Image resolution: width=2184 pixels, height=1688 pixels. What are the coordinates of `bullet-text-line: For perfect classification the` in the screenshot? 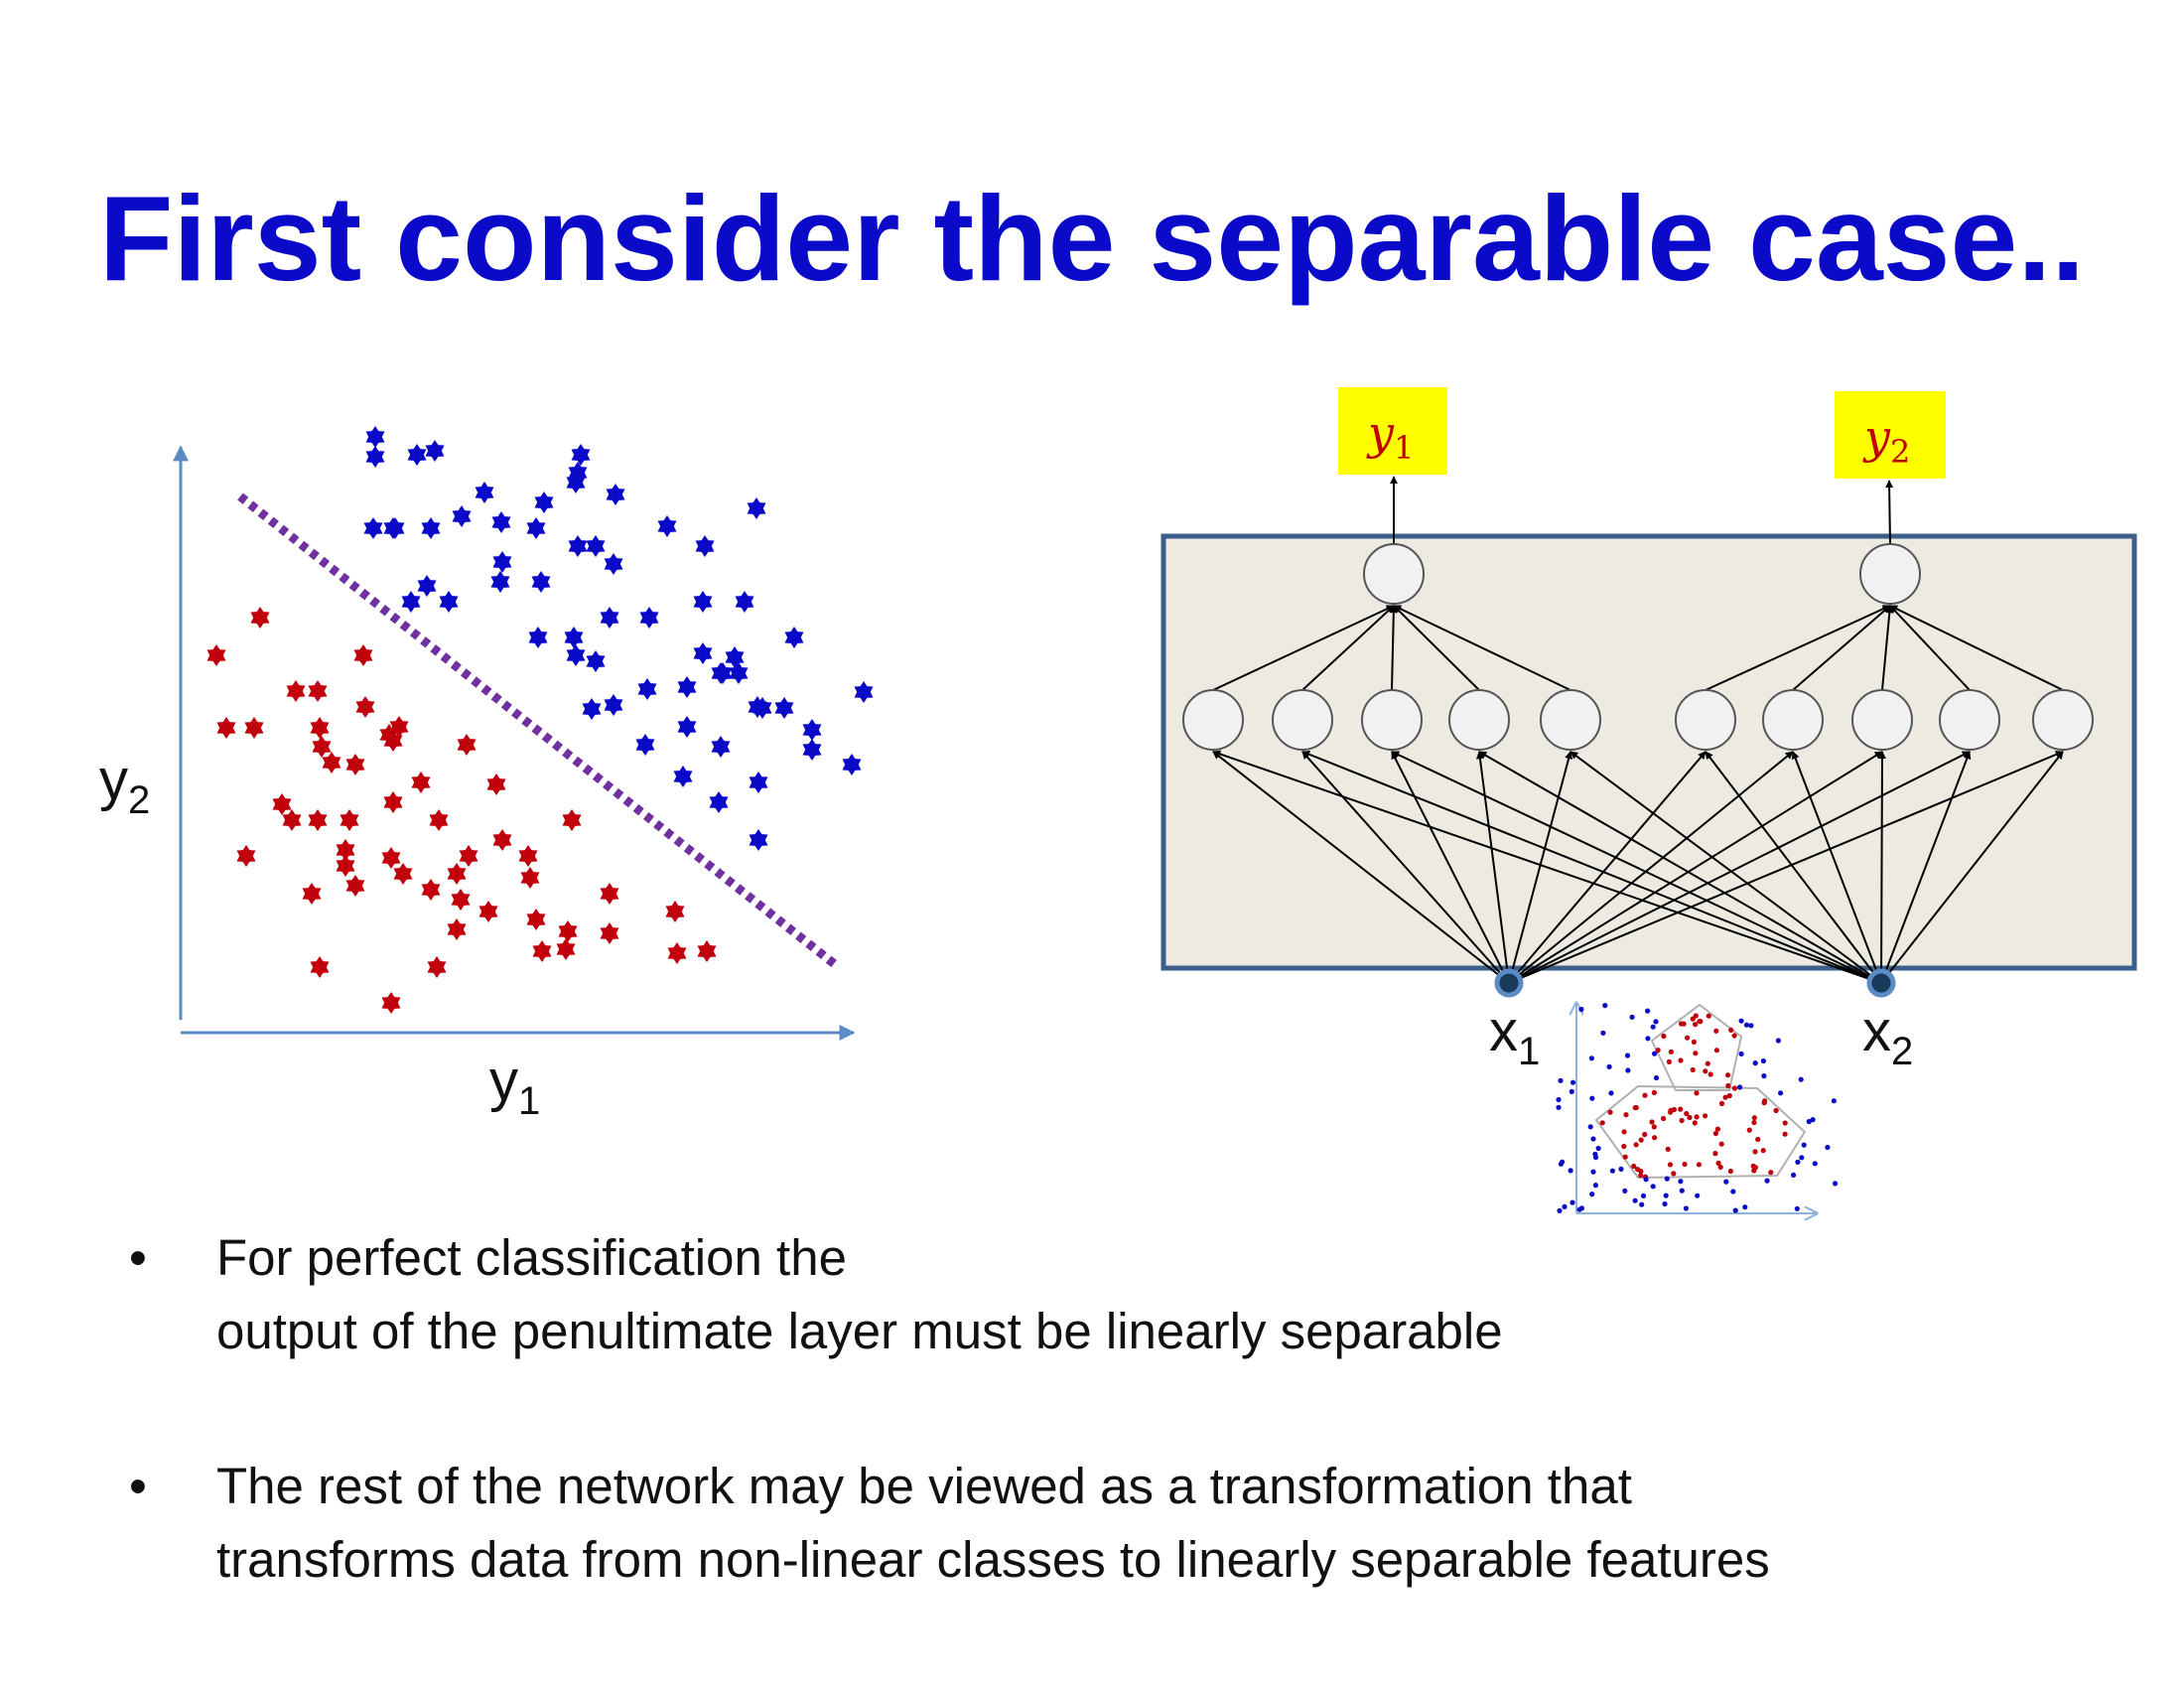 It's located at (531, 1257).